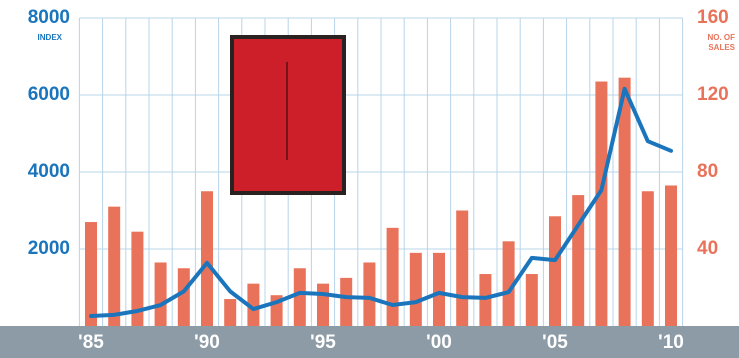 Image resolution: width=739 pixels, height=358 pixels. I want to click on y-axis-label: INDEX, so click(50, 37).